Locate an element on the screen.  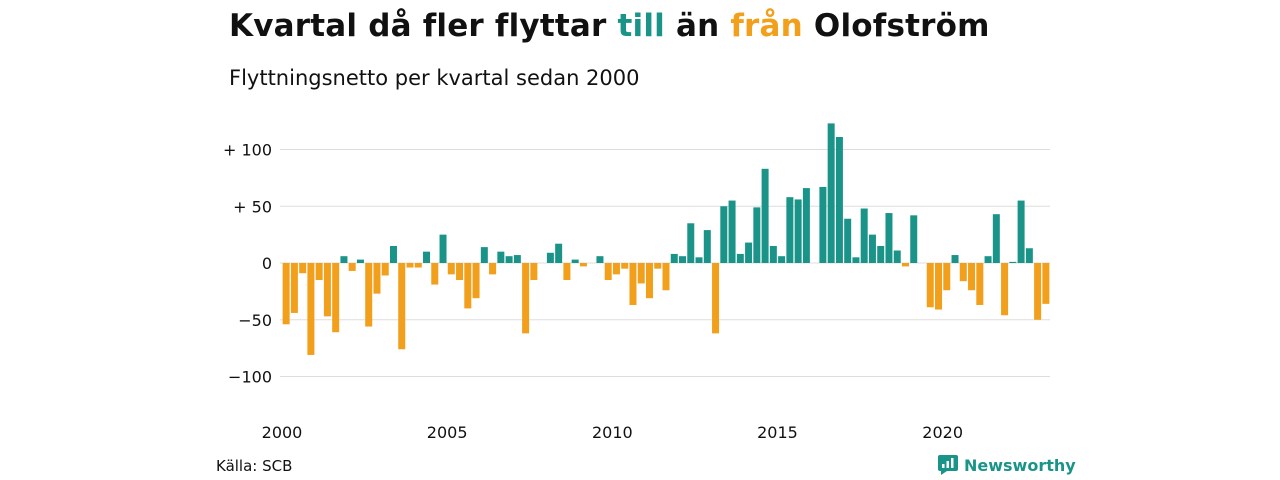
brand-name: Newsworthy is located at coordinates (1020, 465).